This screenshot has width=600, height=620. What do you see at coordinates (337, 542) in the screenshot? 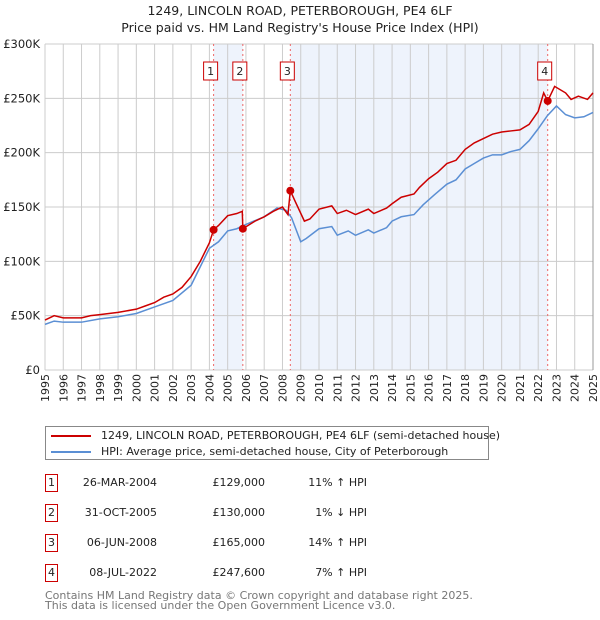
I see `sale-hpi-diff: 14% ↑ HPI` at bounding box center [337, 542].